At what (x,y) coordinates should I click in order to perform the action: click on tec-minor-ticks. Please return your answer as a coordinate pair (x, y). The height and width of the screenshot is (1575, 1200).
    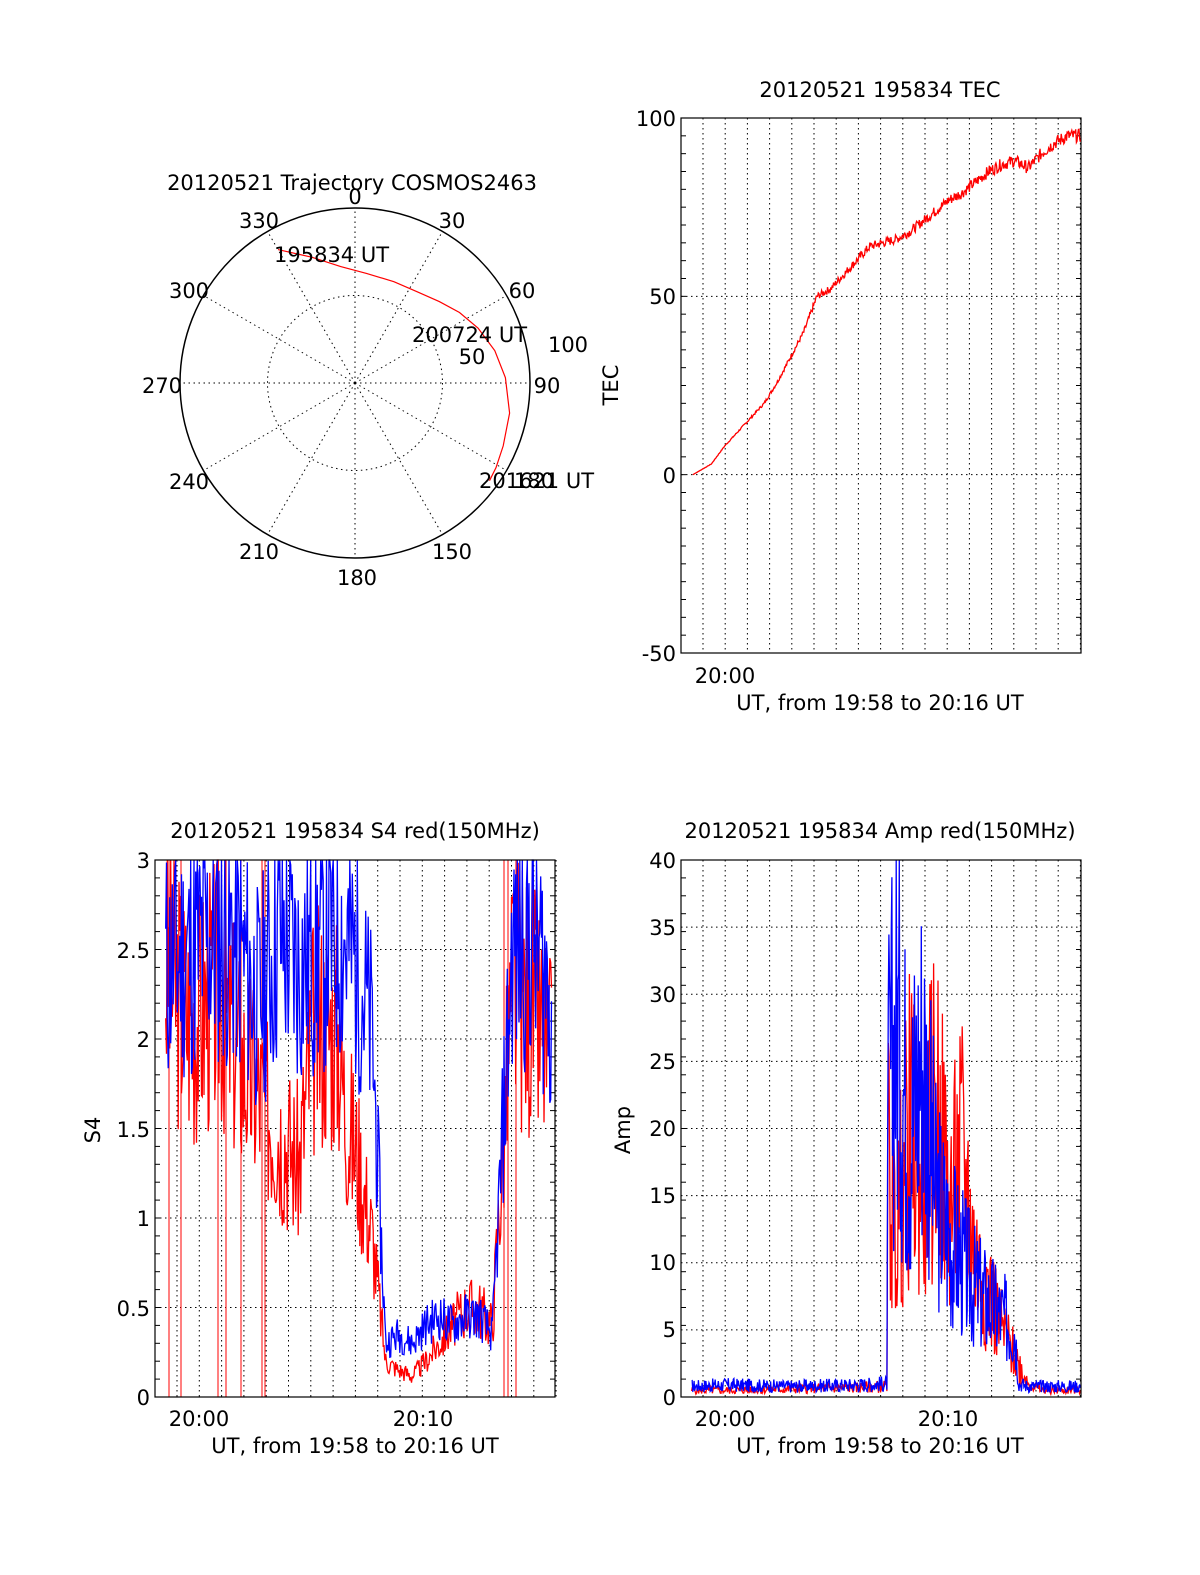
    Looking at the image, I should click on (881, 385).